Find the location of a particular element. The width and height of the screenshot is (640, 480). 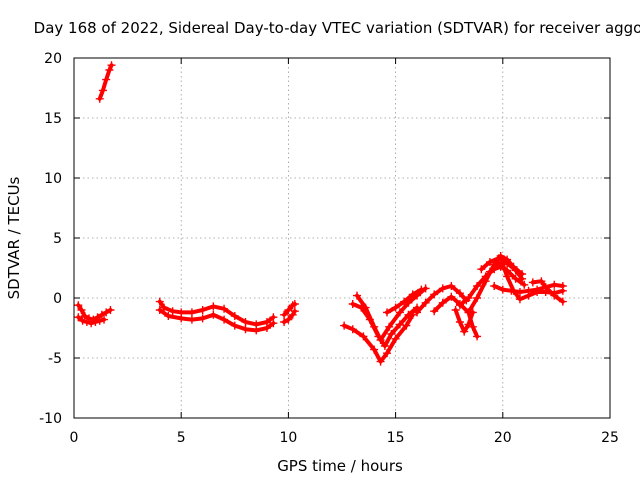

series-line is located at coordinates (502, 268).